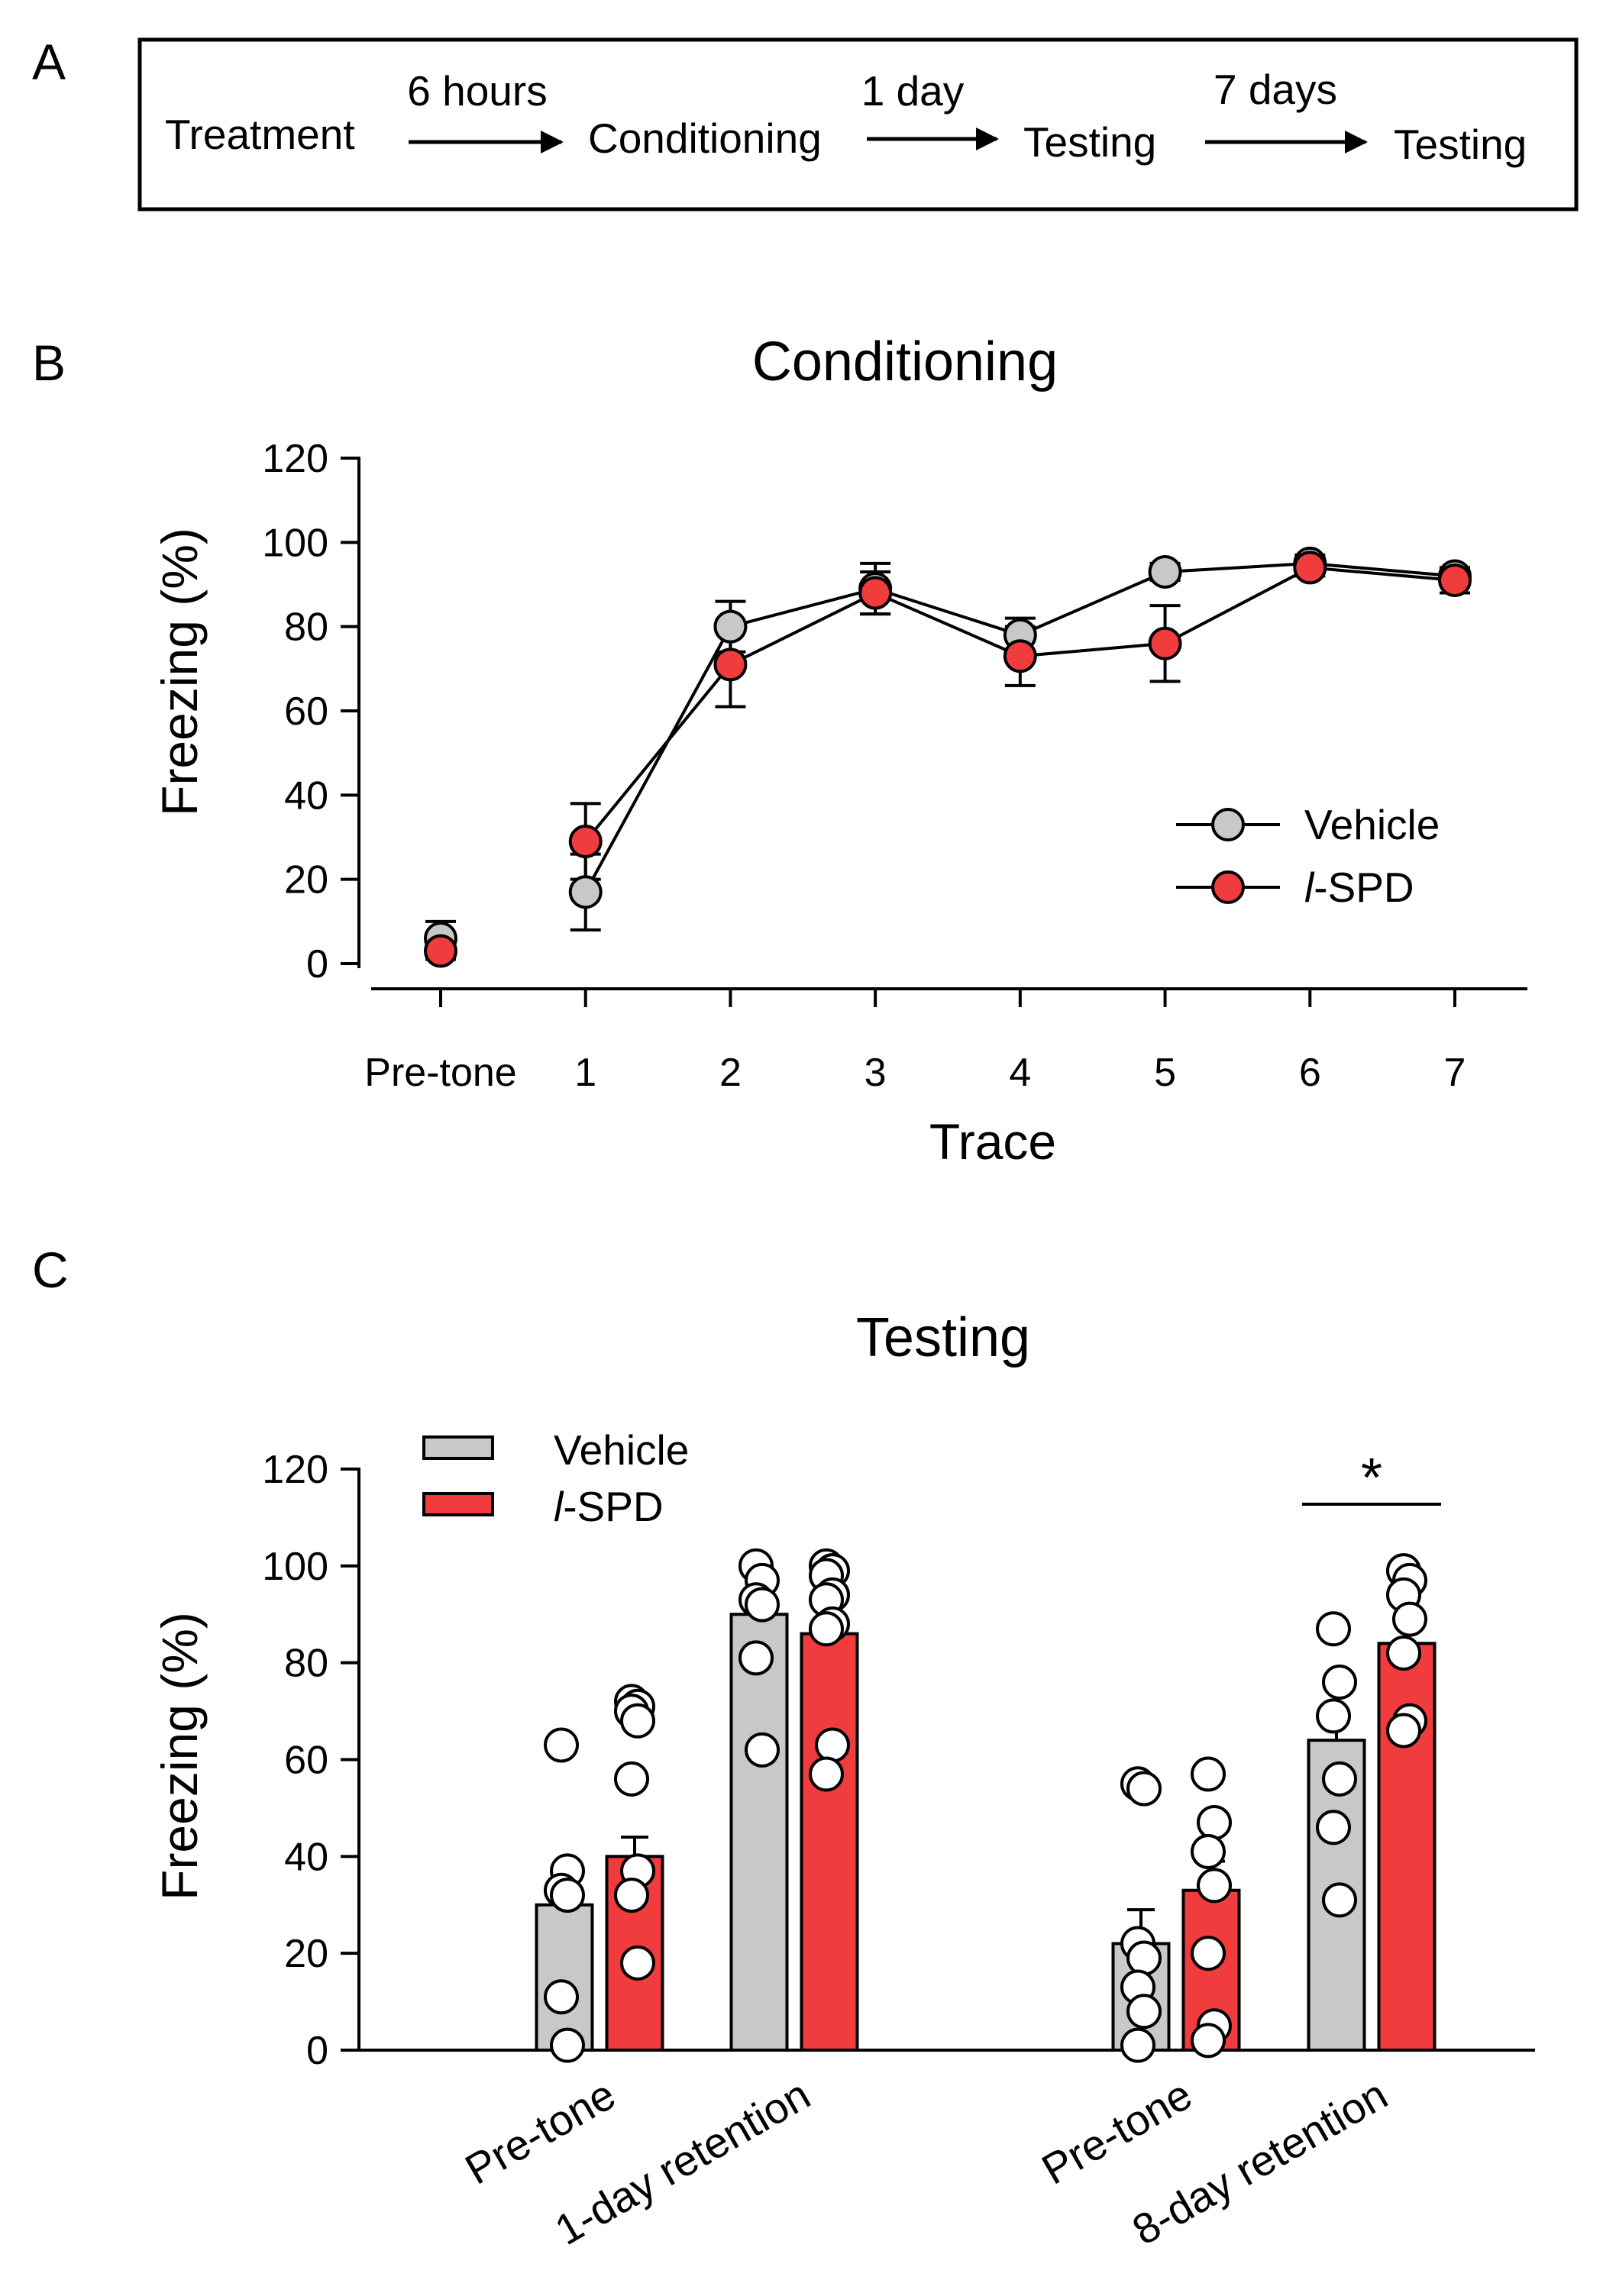 The width and height of the screenshot is (1603, 2296). I want to click on chart-c-y-tick-label: 60, so click(306, 1761).